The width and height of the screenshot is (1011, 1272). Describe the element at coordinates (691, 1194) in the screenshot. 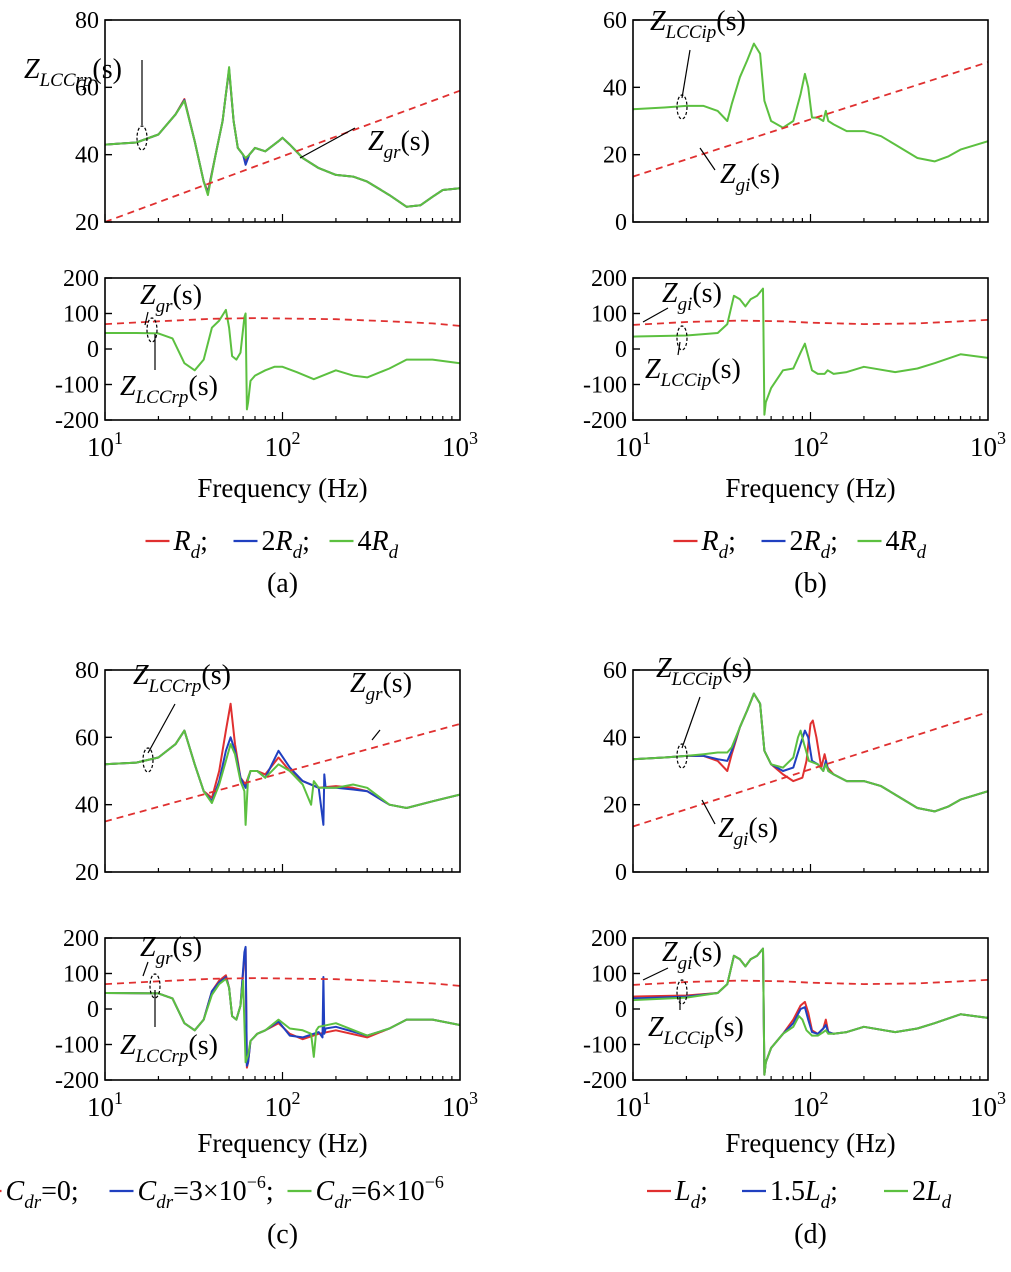

I see `p3-legend-entry-0: Ld;` at that location.